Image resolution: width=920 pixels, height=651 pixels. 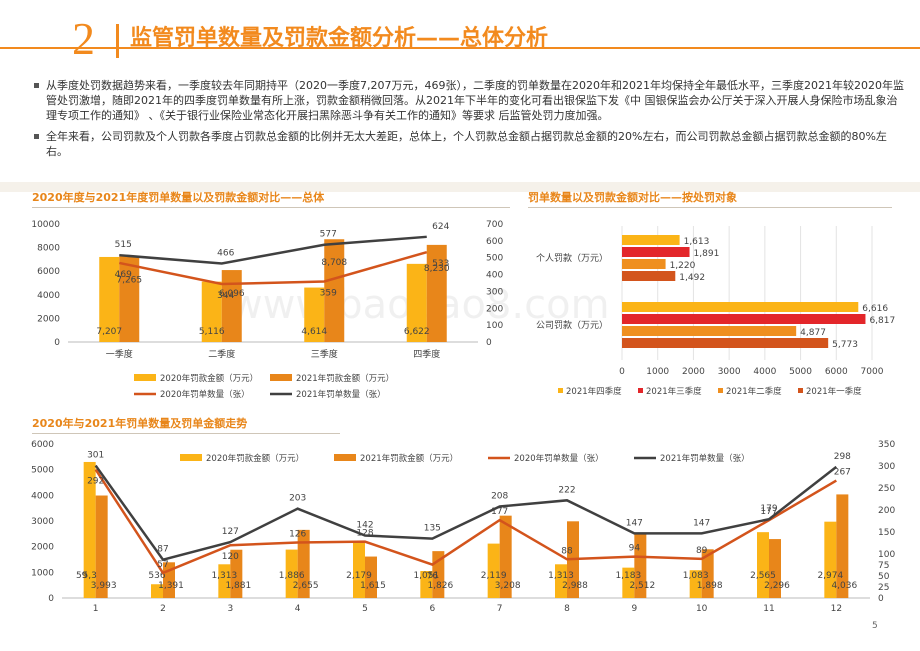 I want to click on chart3-bar-2021-label: 4,036, so click(x=844, y=586).